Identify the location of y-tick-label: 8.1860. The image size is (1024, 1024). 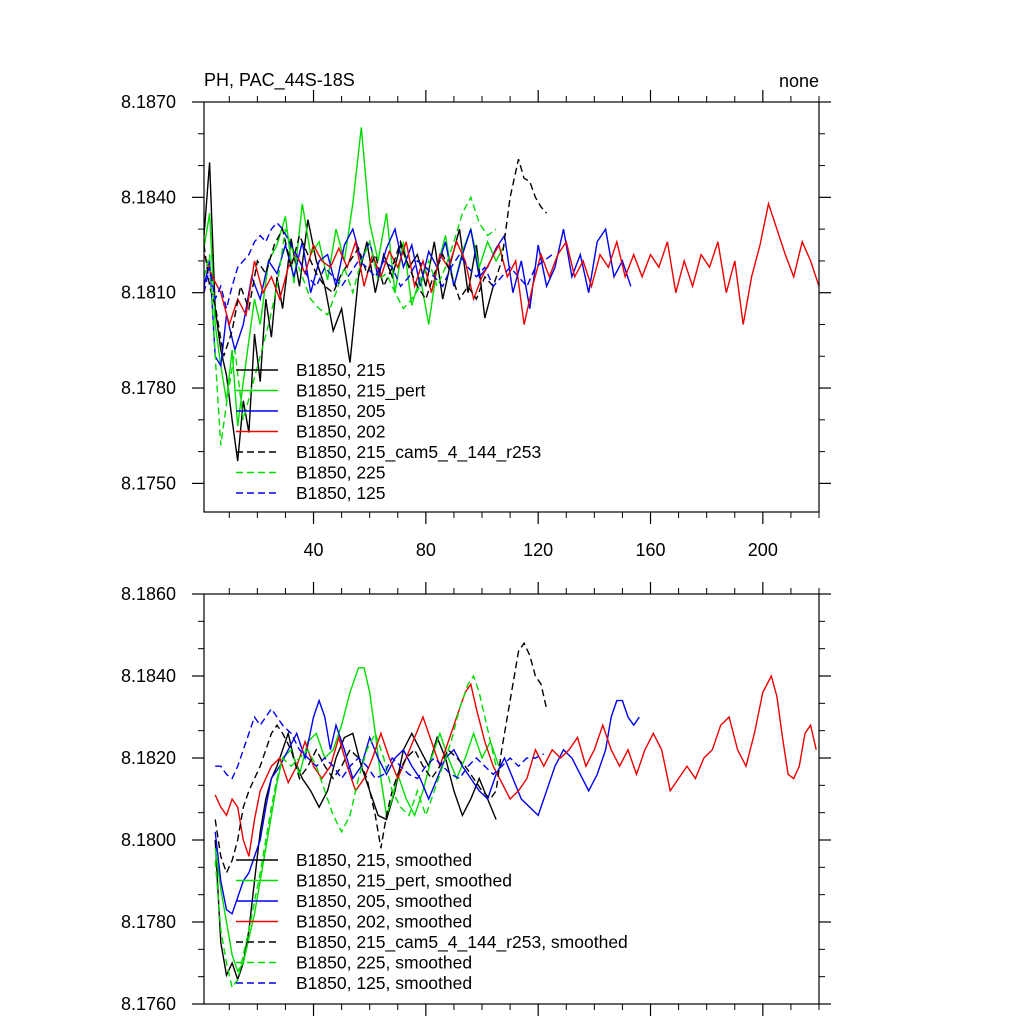
(148, 594).